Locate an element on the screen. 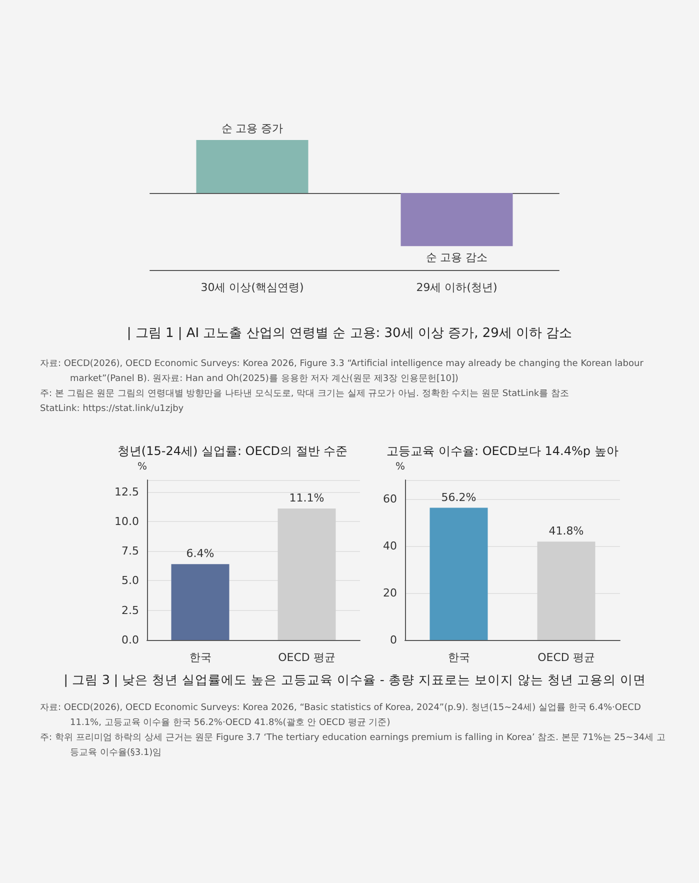  y-tick-label: 2.5 is located at coordinates (130, 610).